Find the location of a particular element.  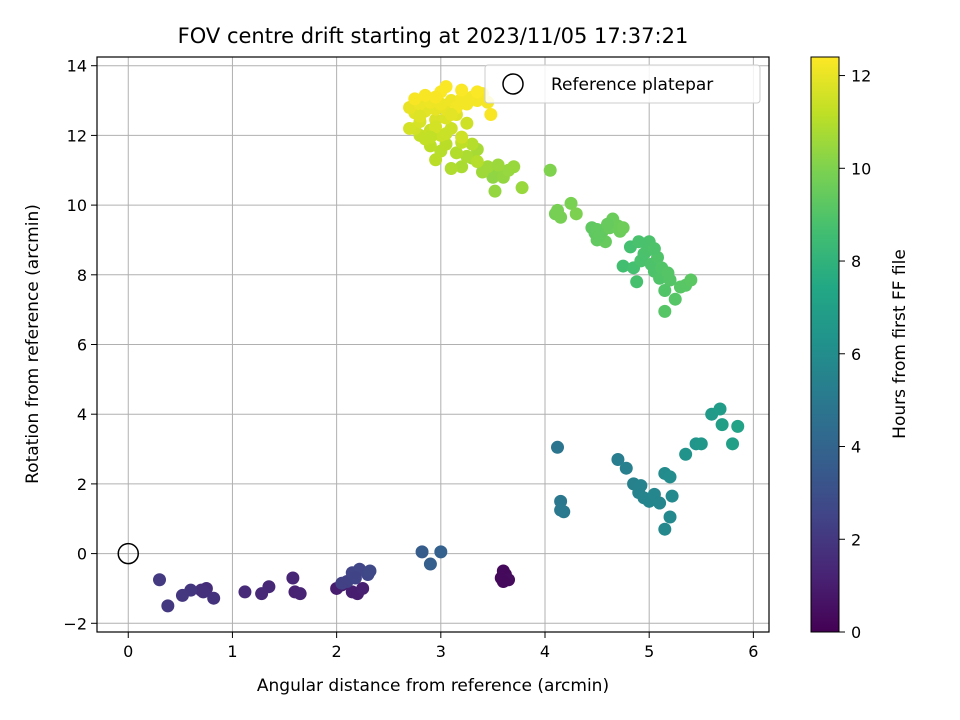

legend-label: Reference platepar is located at coordinates (632, 85).